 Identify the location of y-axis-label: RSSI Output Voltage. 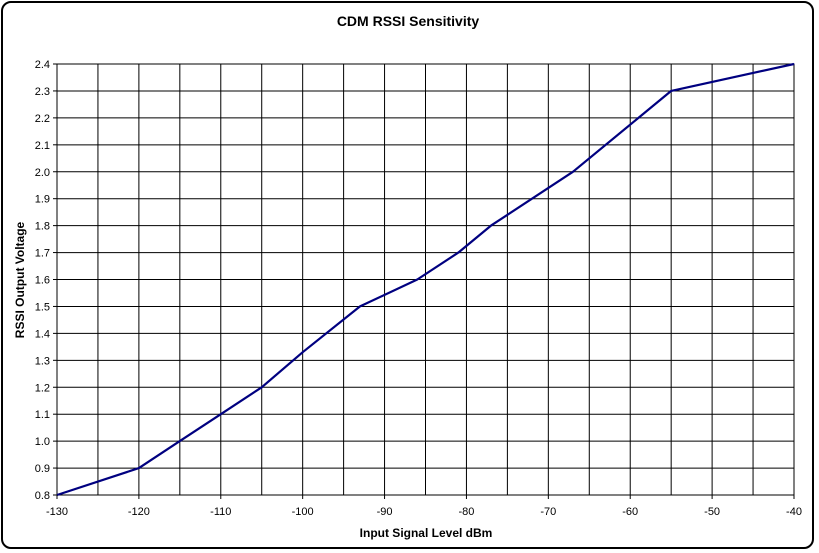
(20, 279).